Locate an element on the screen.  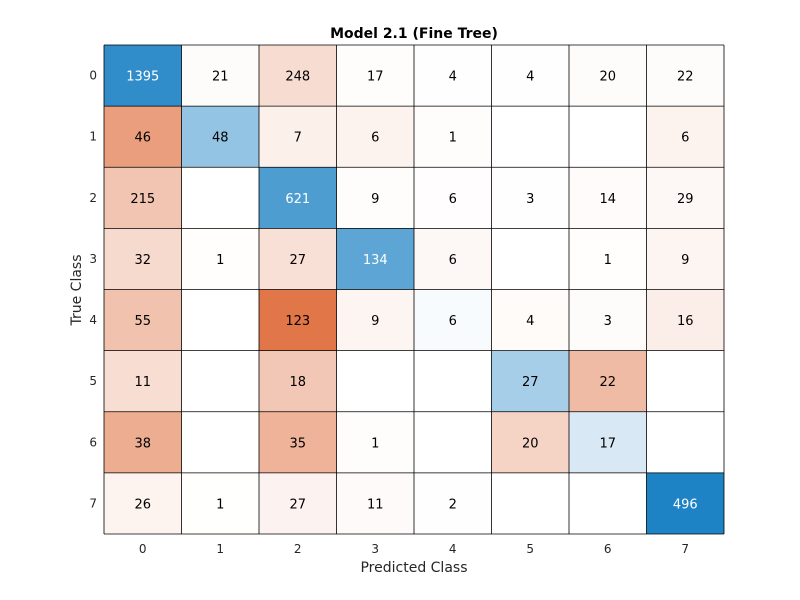
cell-value-3-0: 32 is located at coordinates (142, 260).